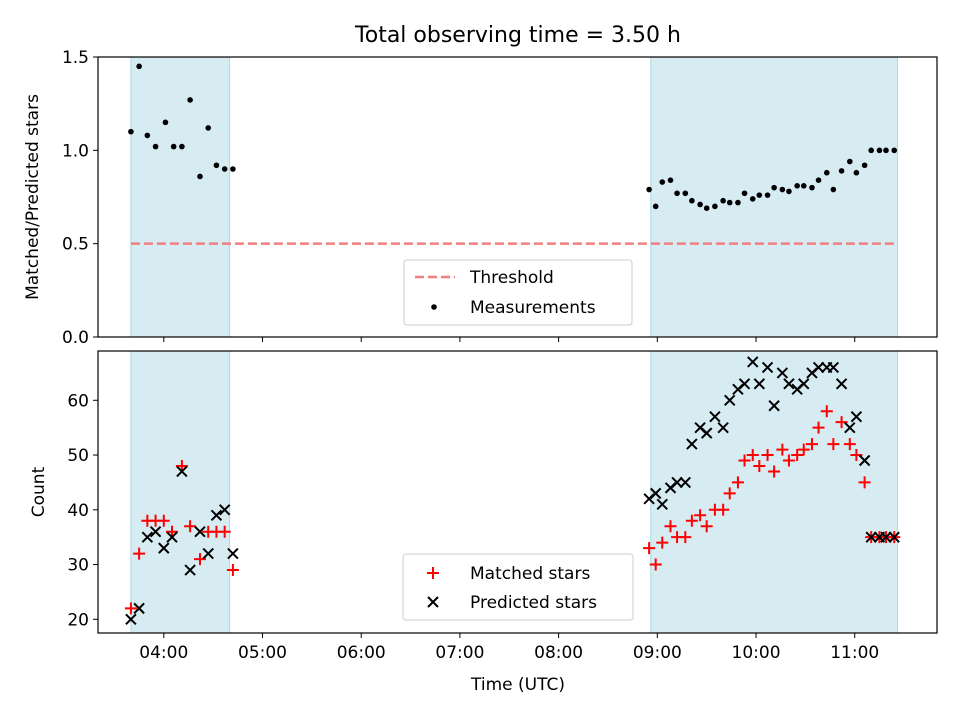 This screenshot has height=720, width=960. What do you see at coordinates (434, 307) in the screenshot?
I see `legend-measurements-swatch` at bounding box center [434, 307].